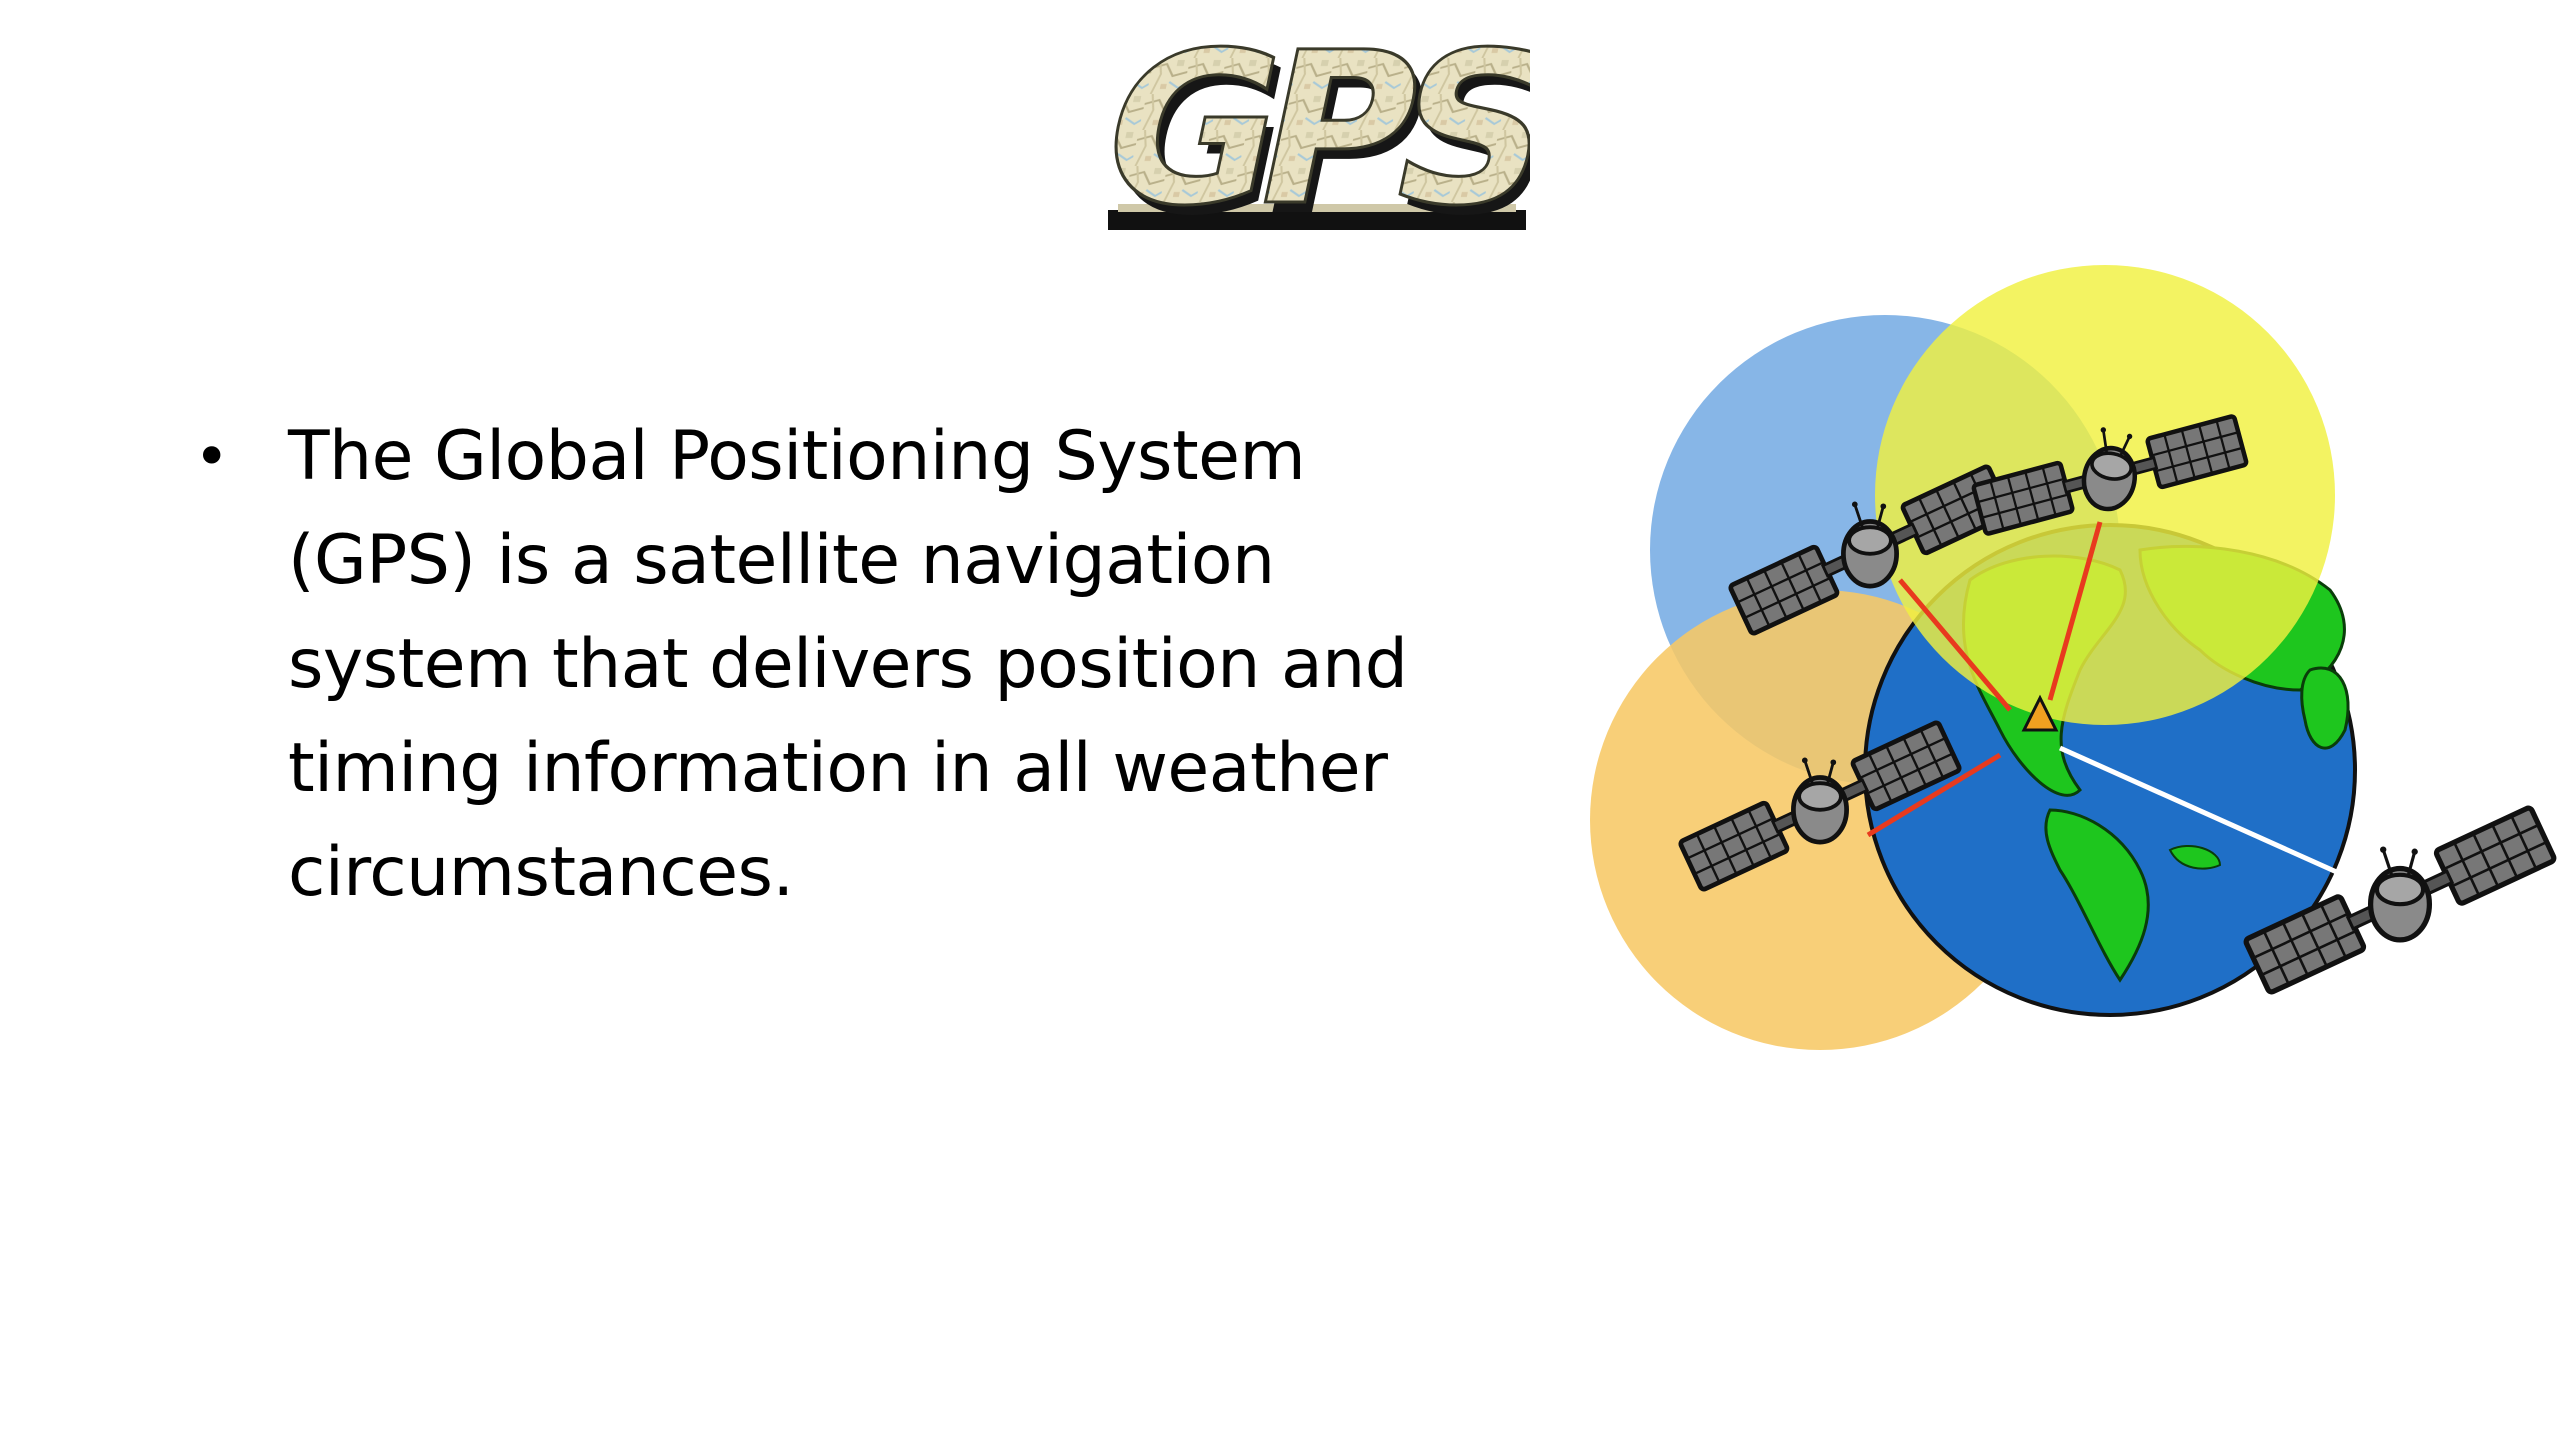 Image resolution: width=2560 pixels, height=1440 pixels. Describe the element at coordinates (2040, 713) in the screenshot. I see `receiver-marker` at that location.